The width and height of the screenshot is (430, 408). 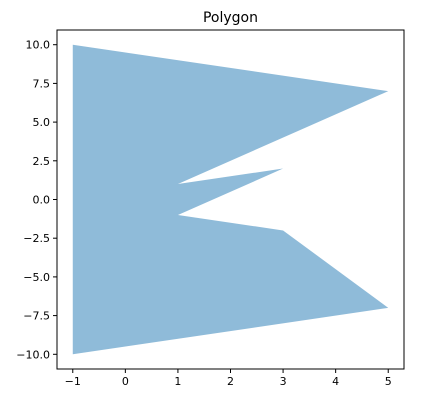 I want to click on x-tick-label: 2, so click(x=230, y=381).